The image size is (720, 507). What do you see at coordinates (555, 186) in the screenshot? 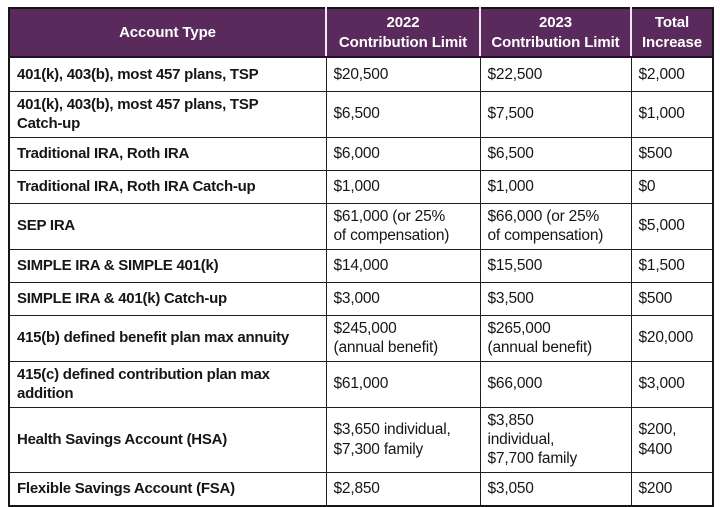
I see `cell-2023-limit: $1,000` at bounding box center [555, 186].